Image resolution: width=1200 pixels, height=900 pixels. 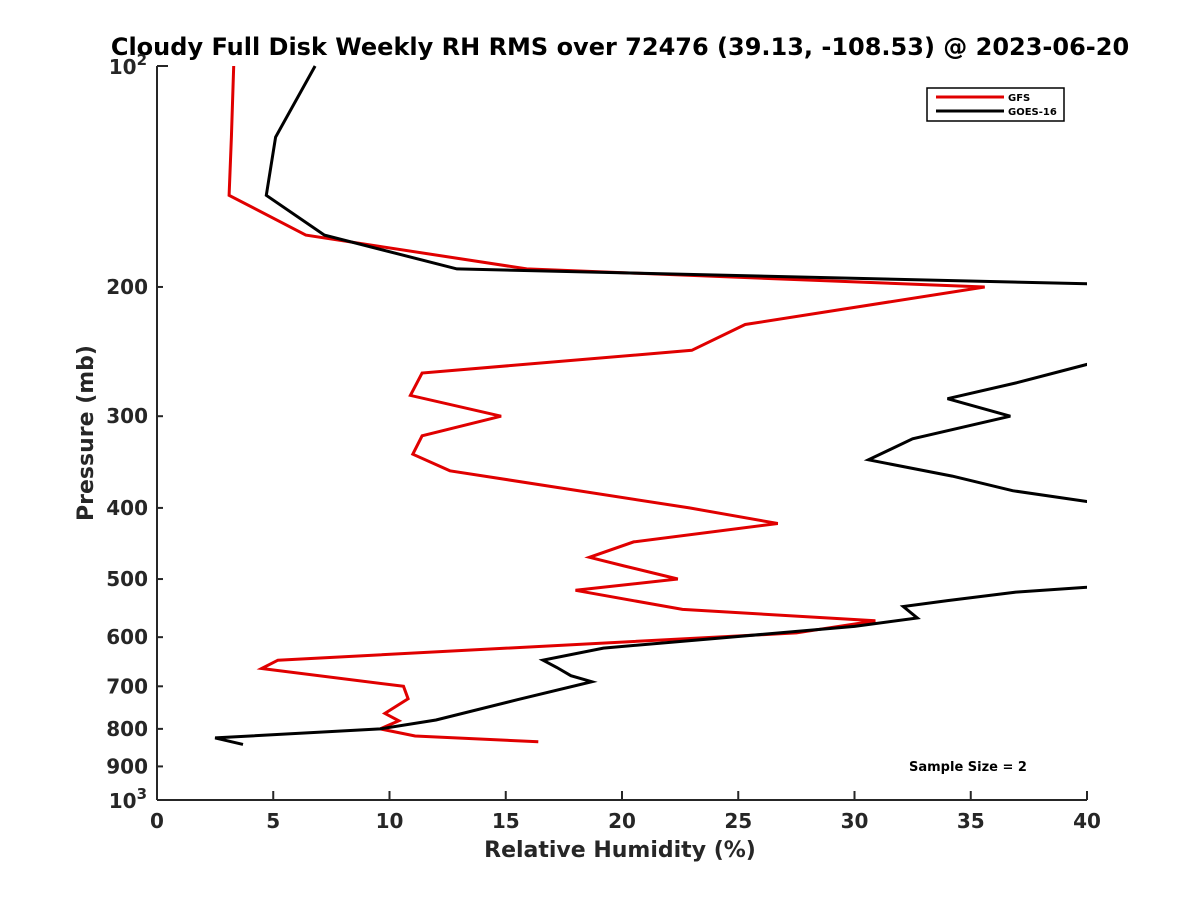 I want to click on y-major-tick-exponent: 2, so click(x=142, y=60).